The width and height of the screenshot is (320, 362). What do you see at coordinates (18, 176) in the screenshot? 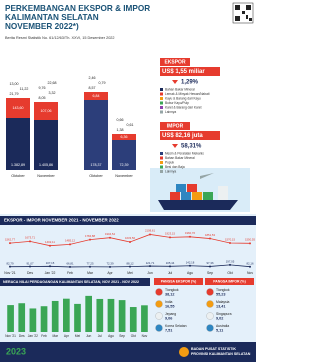
I see `category-label: Oktober` at bounding box center [18, 176].